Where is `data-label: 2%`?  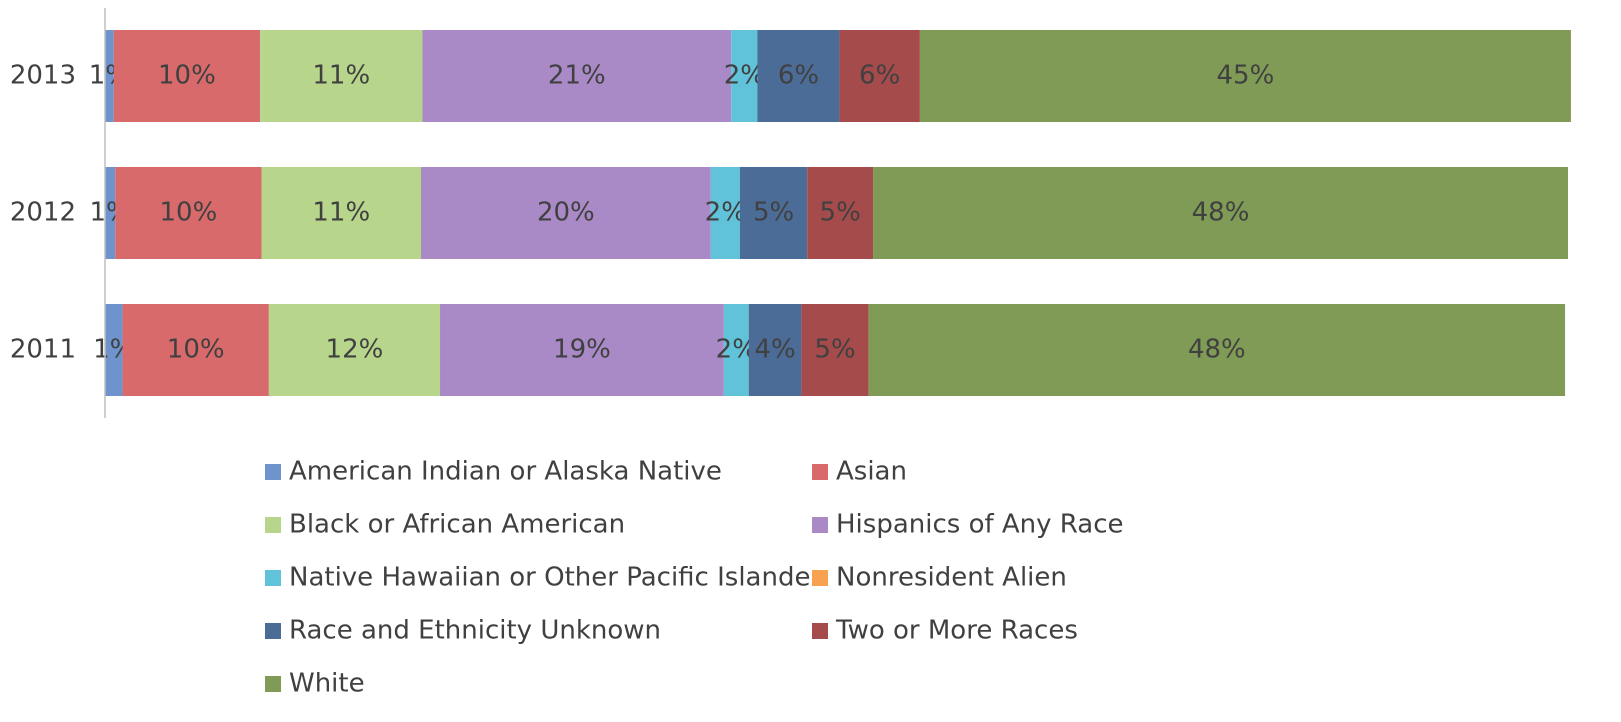 data-label: 2% is located at coordinates (725, 213).